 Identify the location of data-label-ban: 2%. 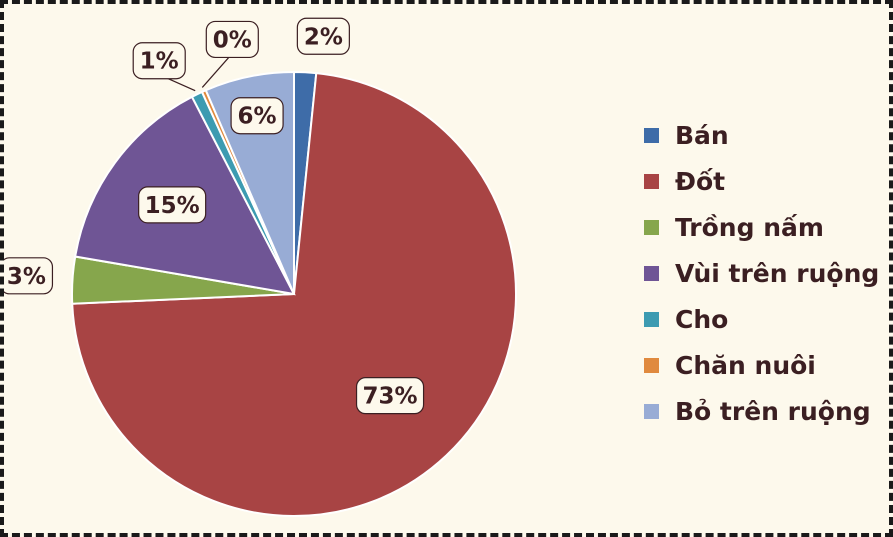
(323, 36).